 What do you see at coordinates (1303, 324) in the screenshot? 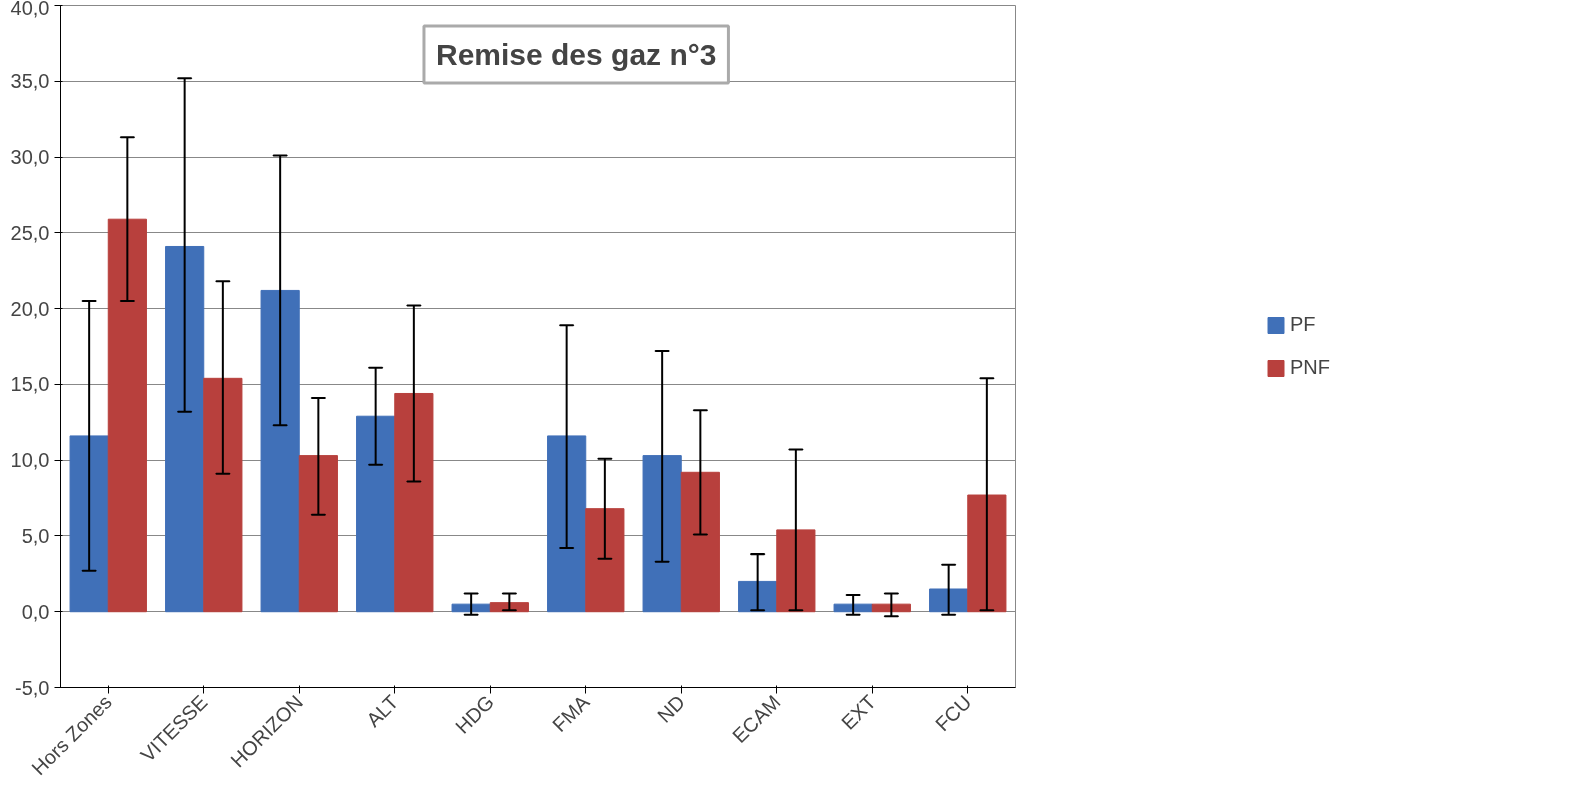
I see `legend-label: PF` at bounding box center [1303, 324].